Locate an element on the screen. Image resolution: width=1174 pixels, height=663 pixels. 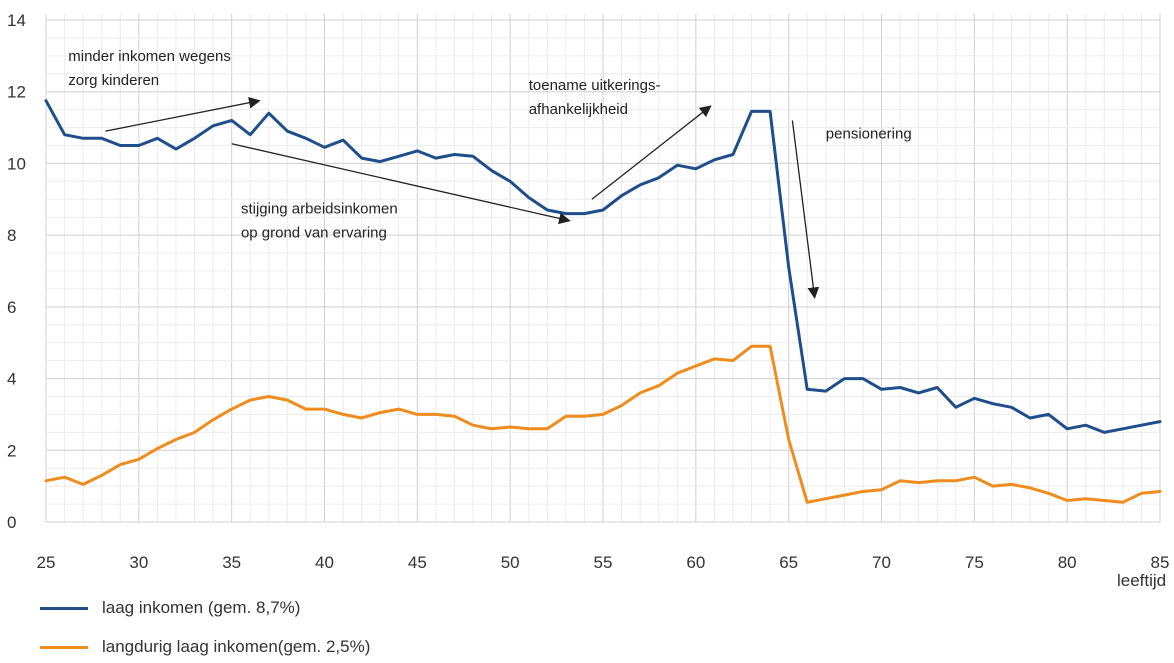
y-tick-label: 8 is located at coordinates (11, 235).